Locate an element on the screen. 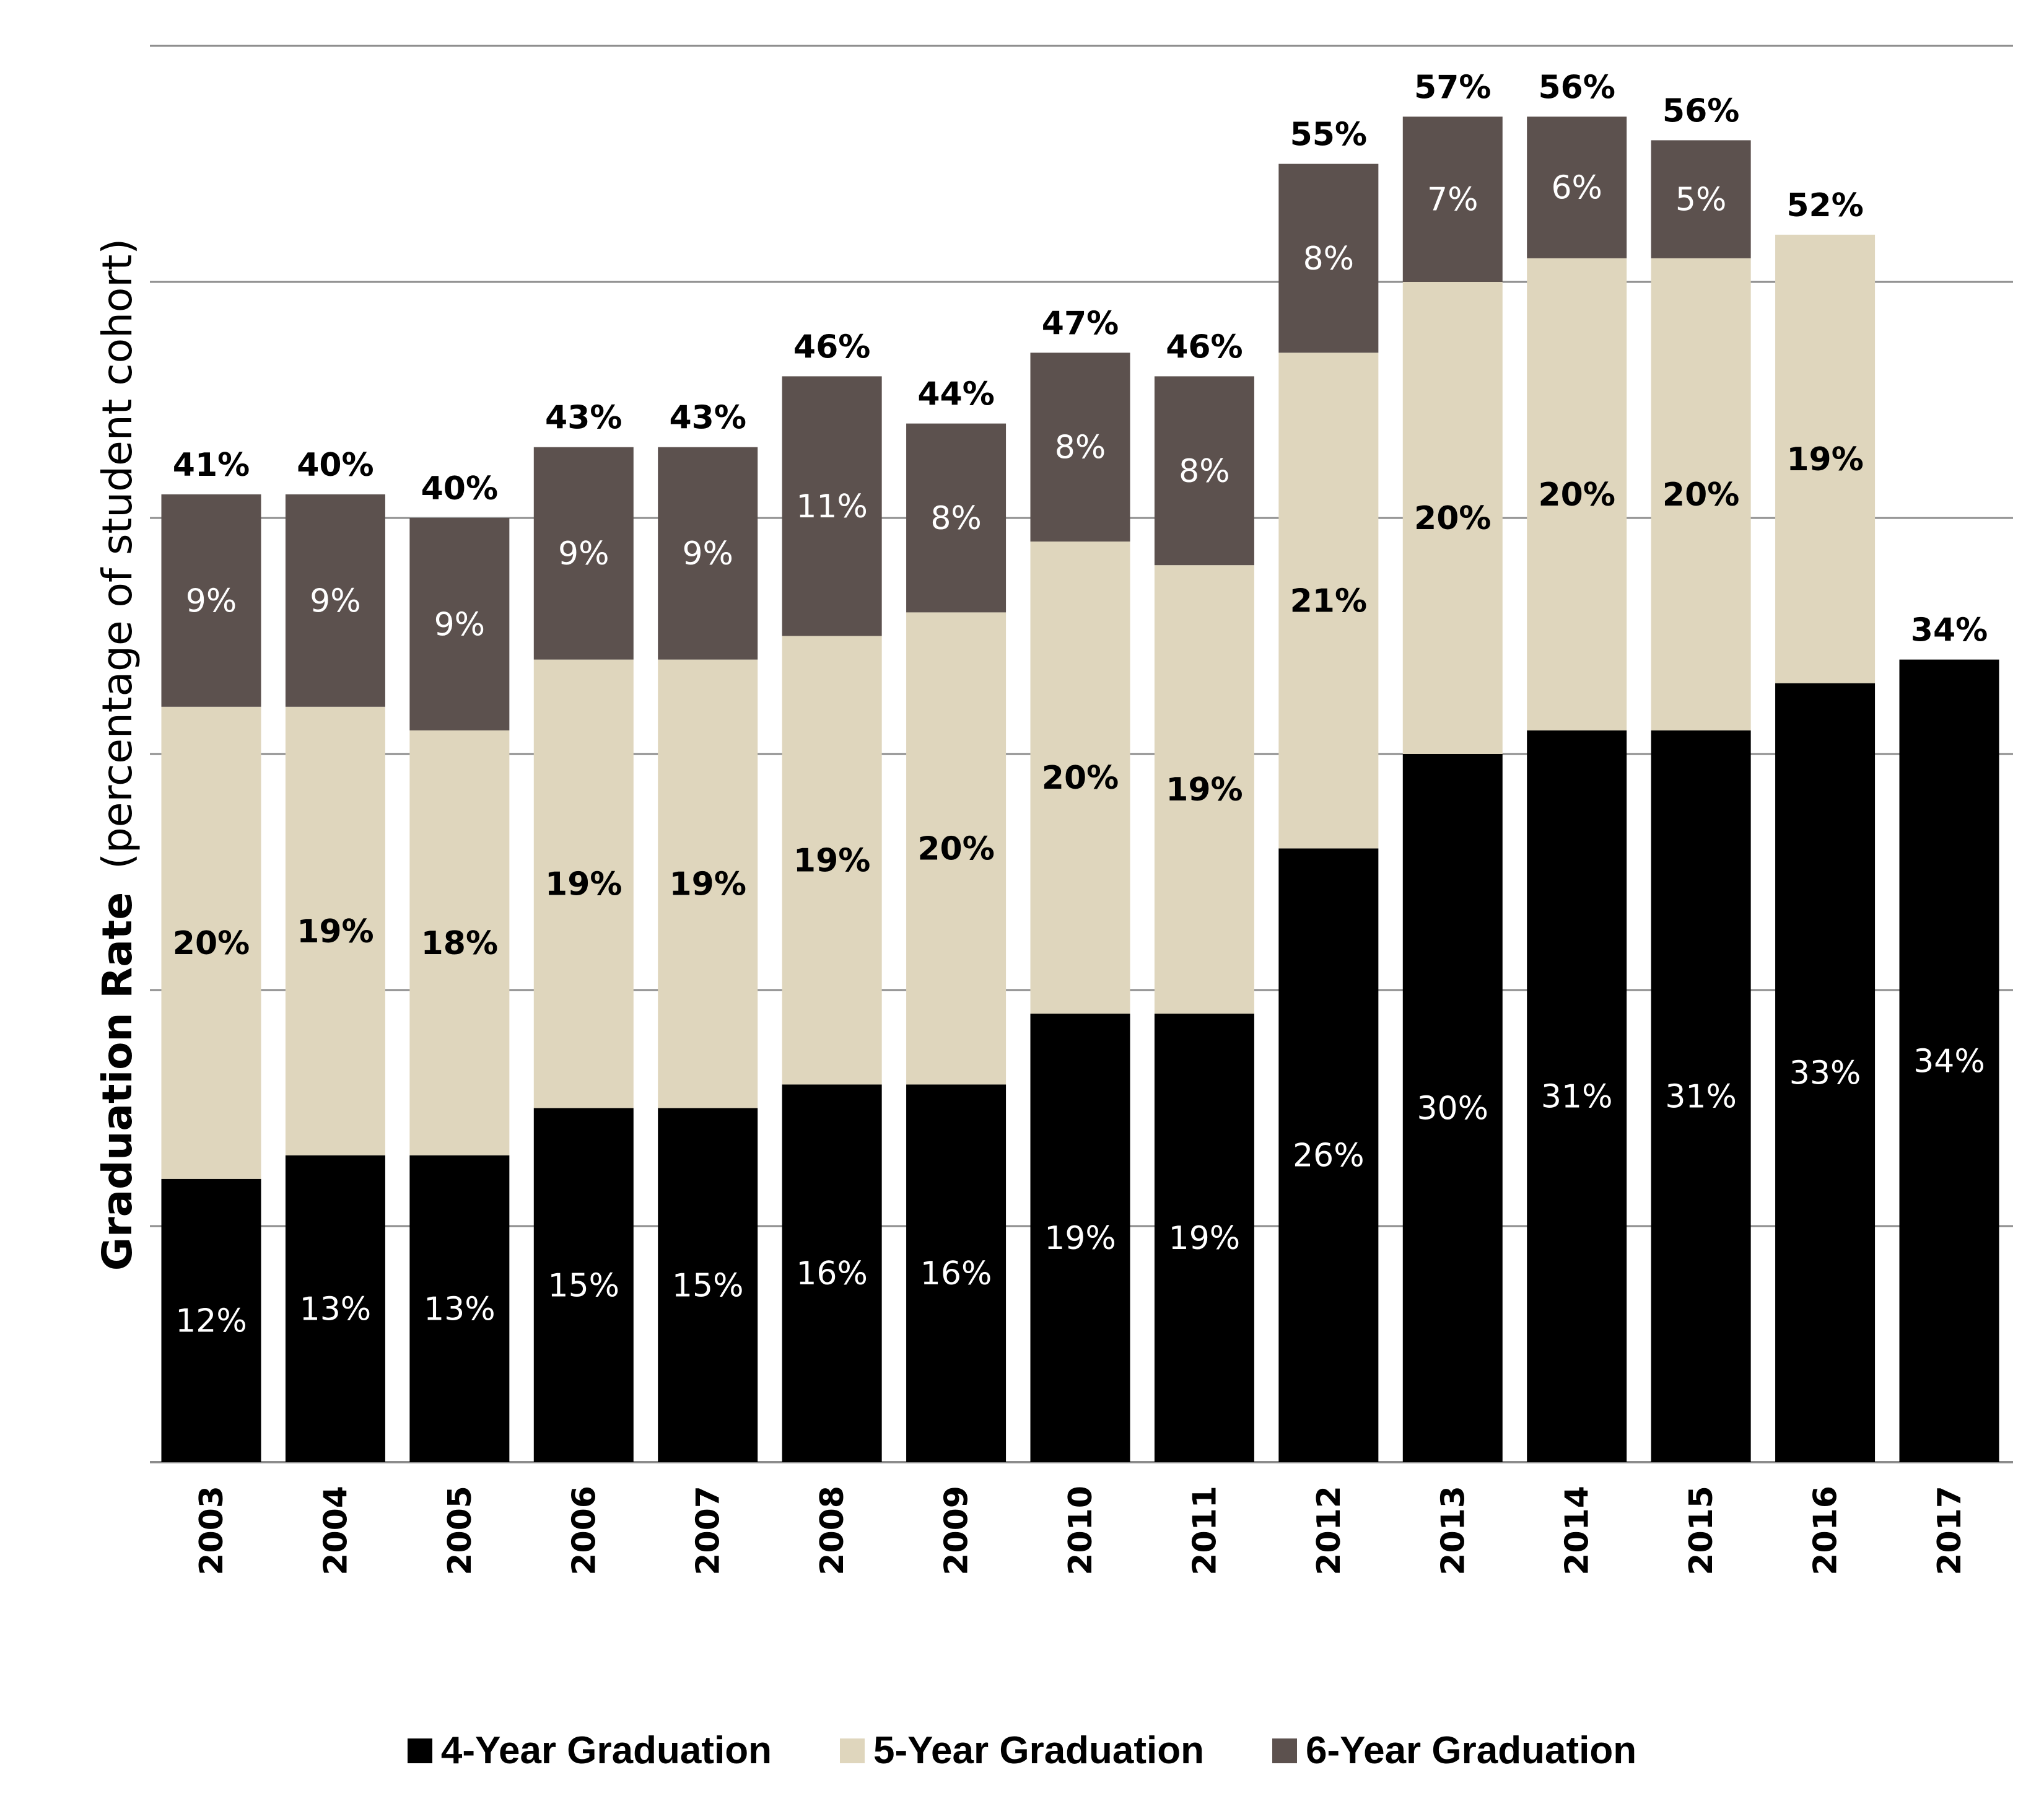 This screenshot has height=1806, width=2044. legend-label-6-year: 6-Year Graduation is located at coordinates (1471, 1750).